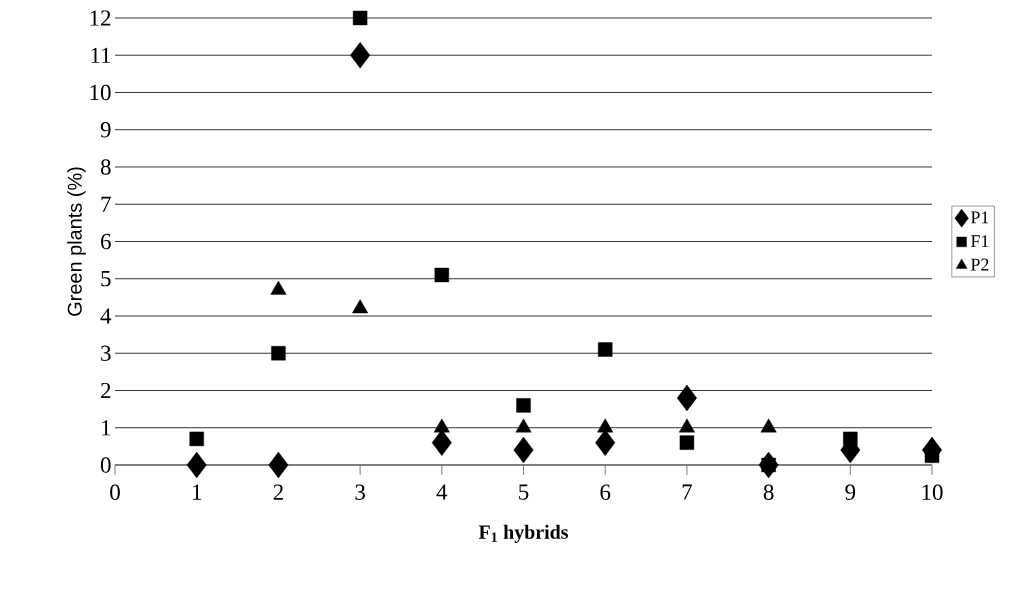 The width and height of the screenshot is (1033, 594). Describe the element at coordinates (106, 316) in the screenshot. I see `y-tick-label: 4` at that location.